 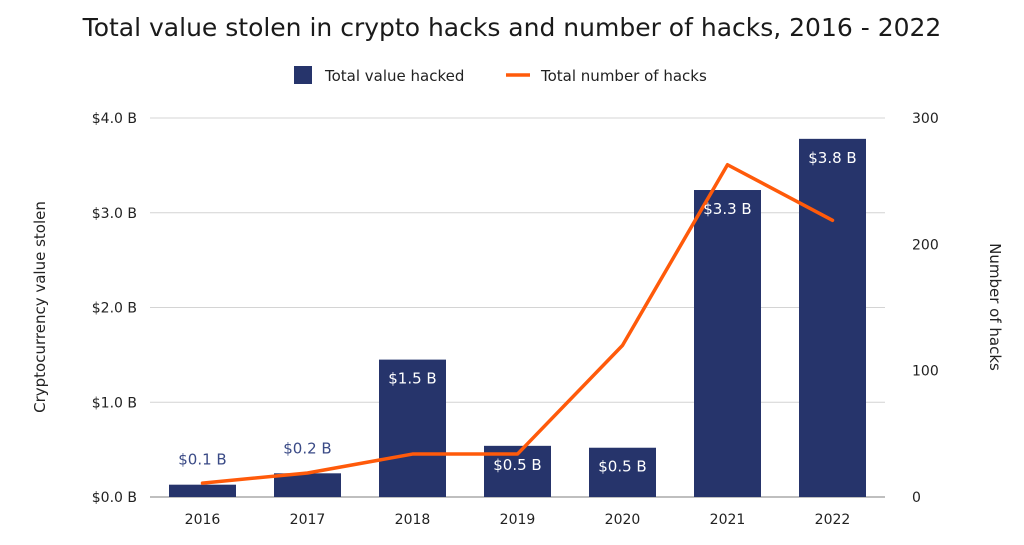 I want to click on left-axis-title: Cryptocurrency value stolen, so click(x=40, y=307).